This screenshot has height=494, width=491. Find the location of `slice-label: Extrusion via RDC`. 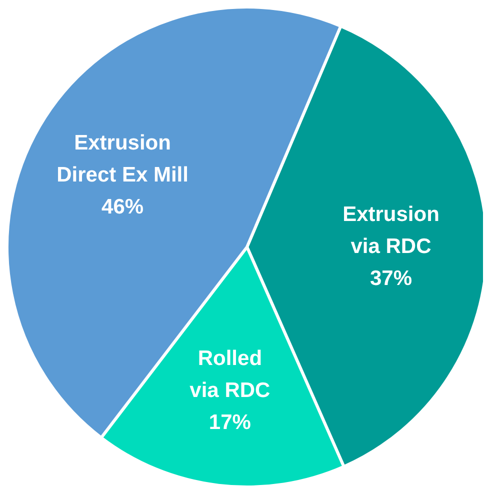

slice-label: Extrusion via RDC is located at coordinates (391, 230).